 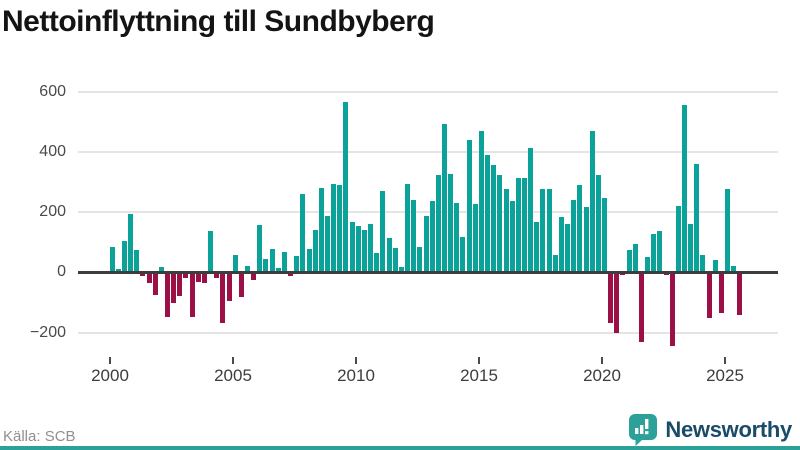 What do you see at coordinates (223, 298) in the screenshot?
I see `bar-2004-Q3` at bounding box center [223, 298].